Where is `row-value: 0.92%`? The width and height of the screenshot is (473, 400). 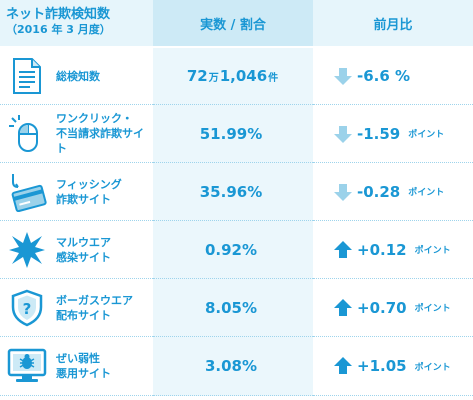
row-value: 0.92% is located at coordinates (231, 249).